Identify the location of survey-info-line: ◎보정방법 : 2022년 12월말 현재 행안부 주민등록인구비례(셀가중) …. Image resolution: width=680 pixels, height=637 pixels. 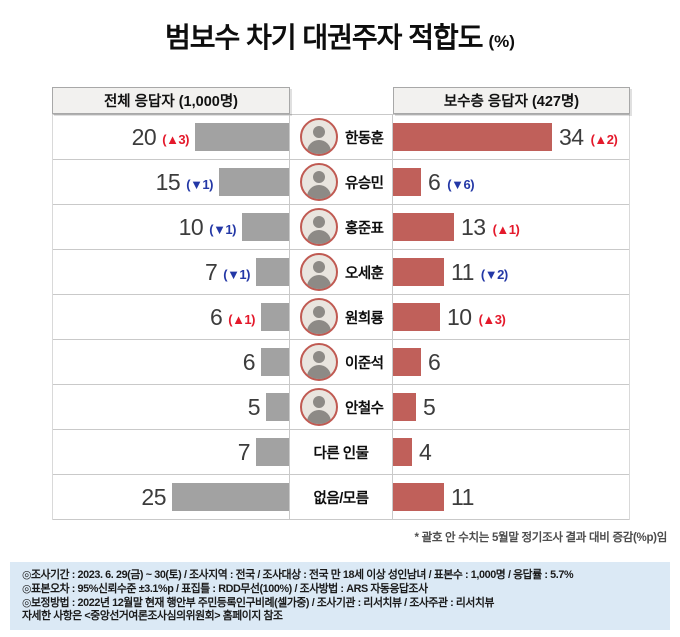
(258, 602).